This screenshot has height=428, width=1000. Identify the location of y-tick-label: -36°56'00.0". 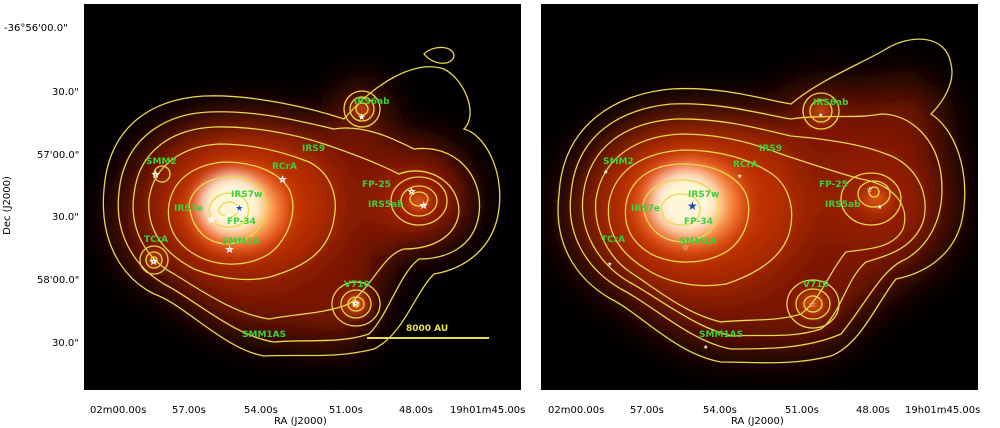
(36, 28).